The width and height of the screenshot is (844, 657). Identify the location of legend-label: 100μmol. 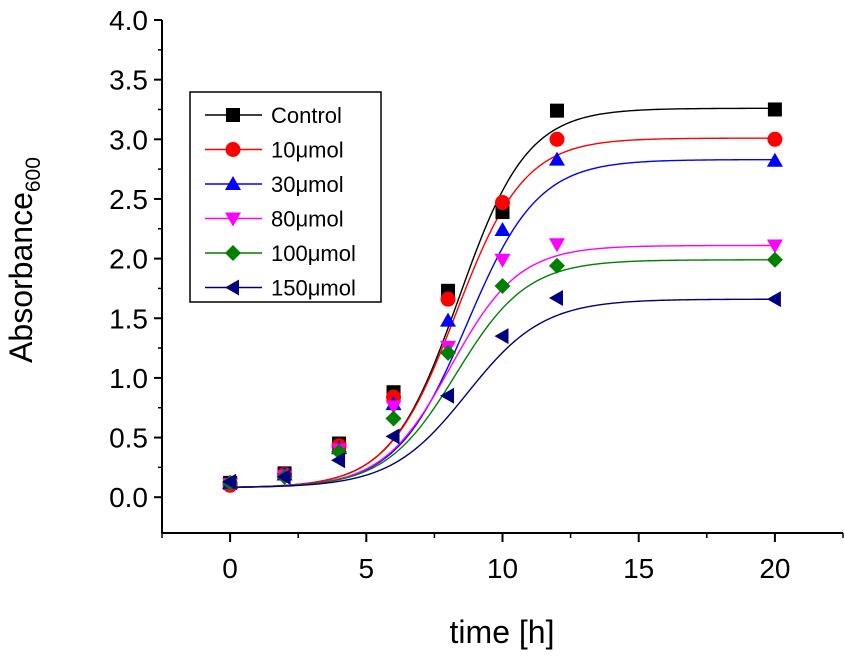
(313, 253).